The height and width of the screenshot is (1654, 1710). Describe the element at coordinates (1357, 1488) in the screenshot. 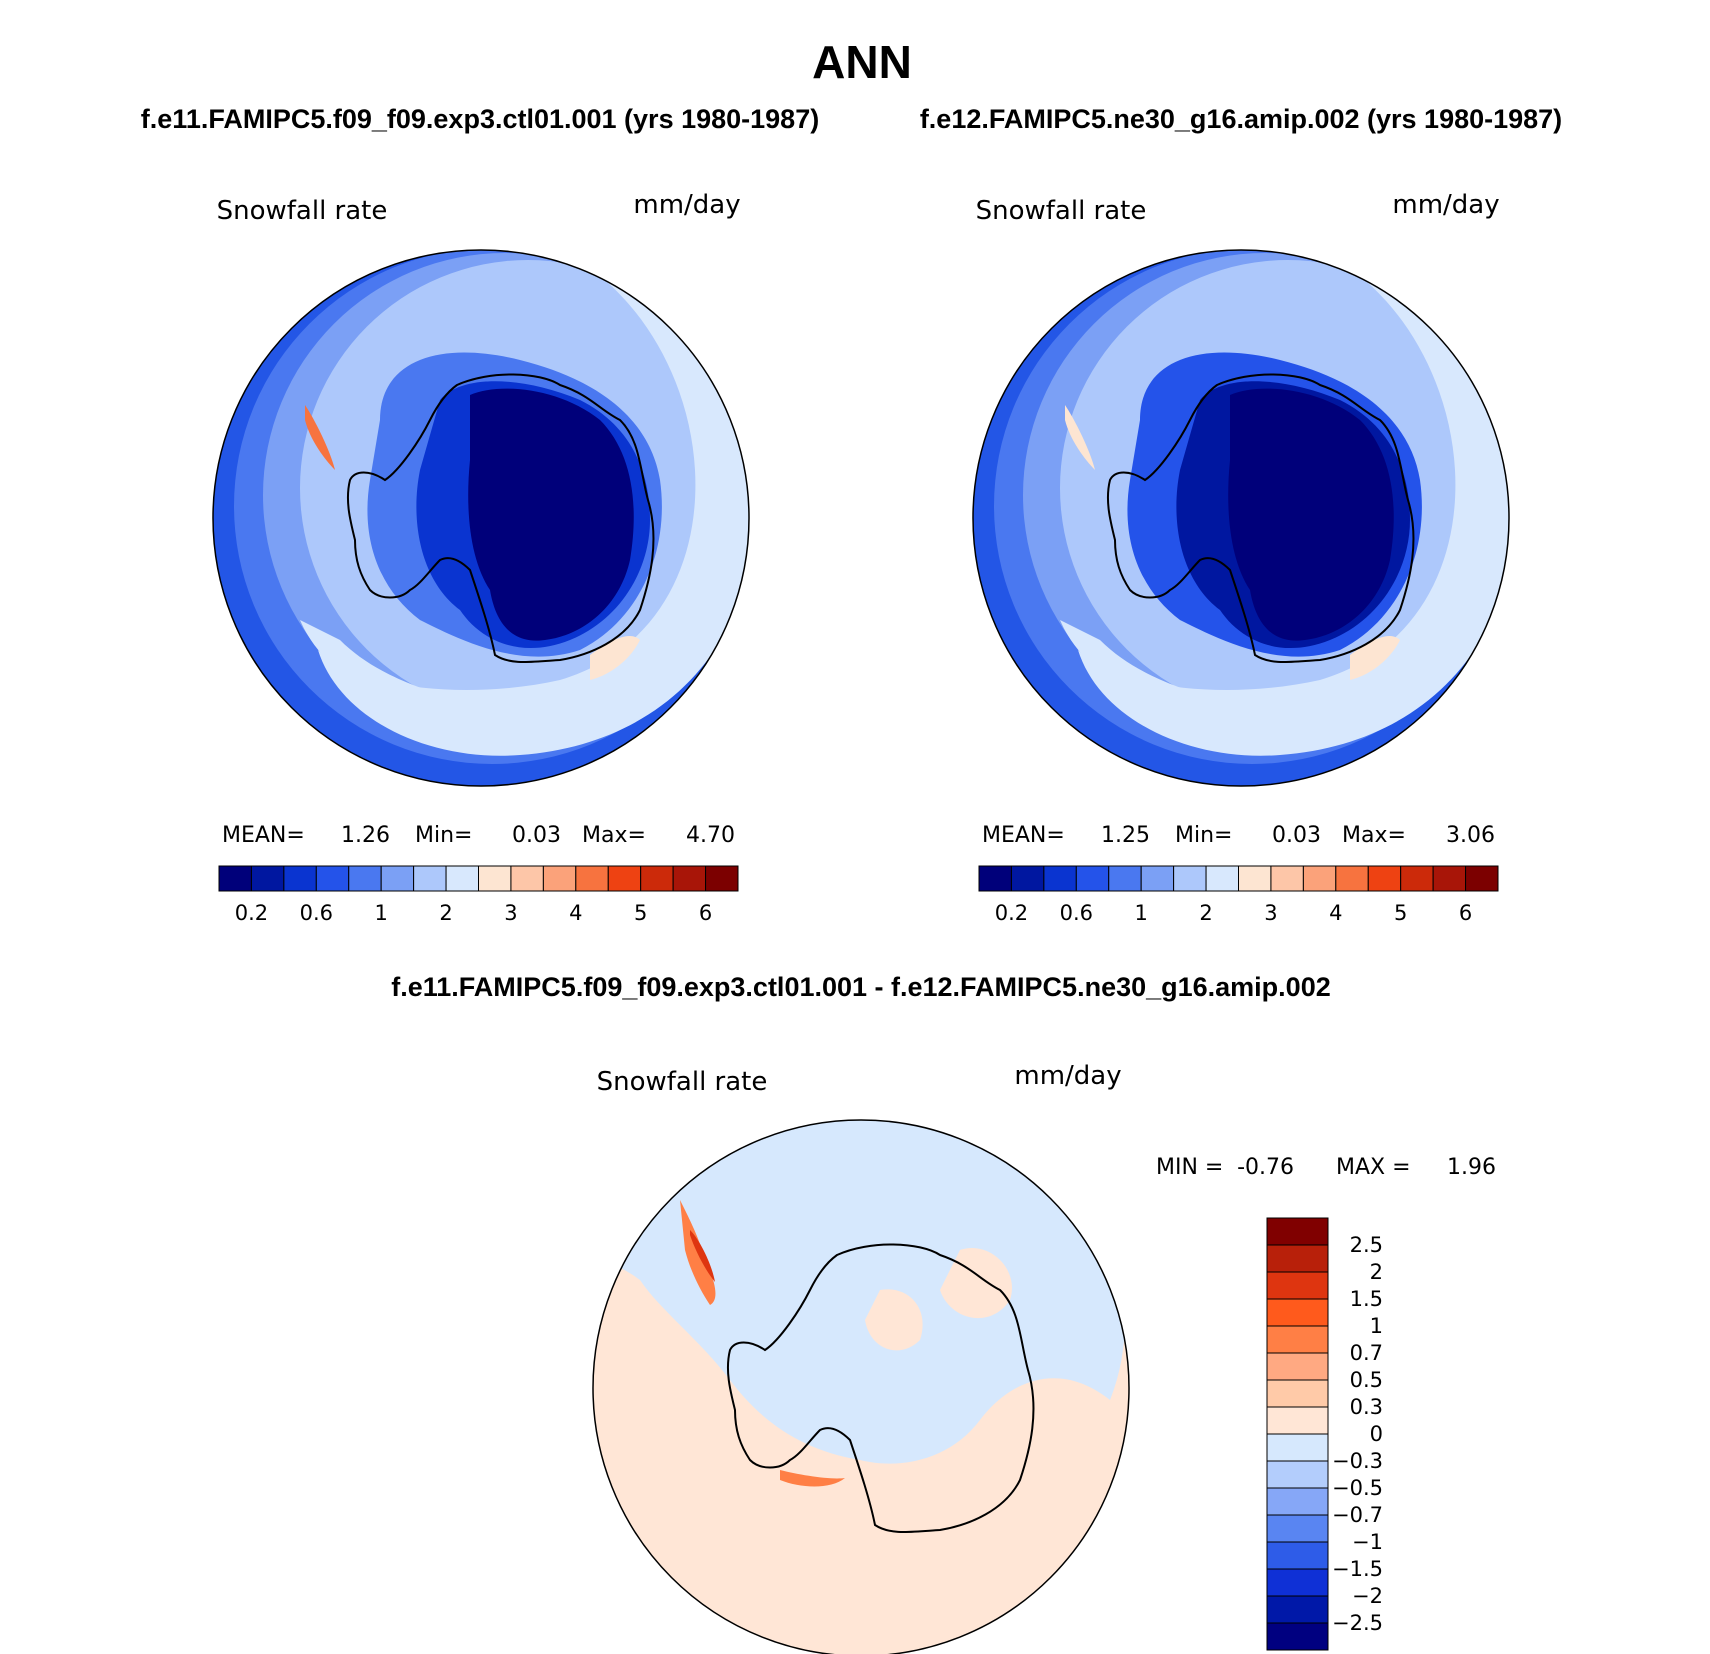

I see `panel3-colorbar-tick-label: −0.5` at that location.